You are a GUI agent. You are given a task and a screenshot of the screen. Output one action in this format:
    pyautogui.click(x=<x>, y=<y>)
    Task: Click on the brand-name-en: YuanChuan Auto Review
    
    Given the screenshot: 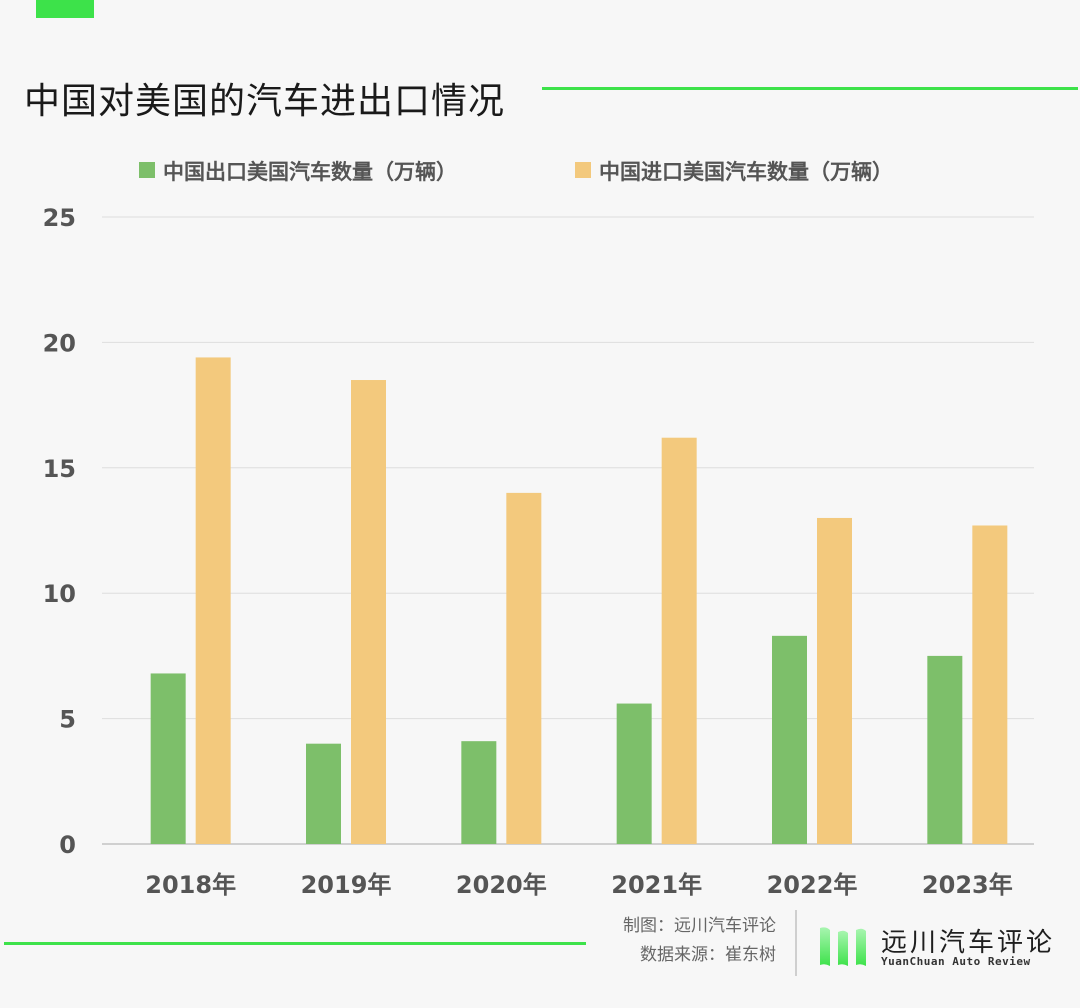 What is the action you would take?
    pyautogui.click(x=956, y=961)
    